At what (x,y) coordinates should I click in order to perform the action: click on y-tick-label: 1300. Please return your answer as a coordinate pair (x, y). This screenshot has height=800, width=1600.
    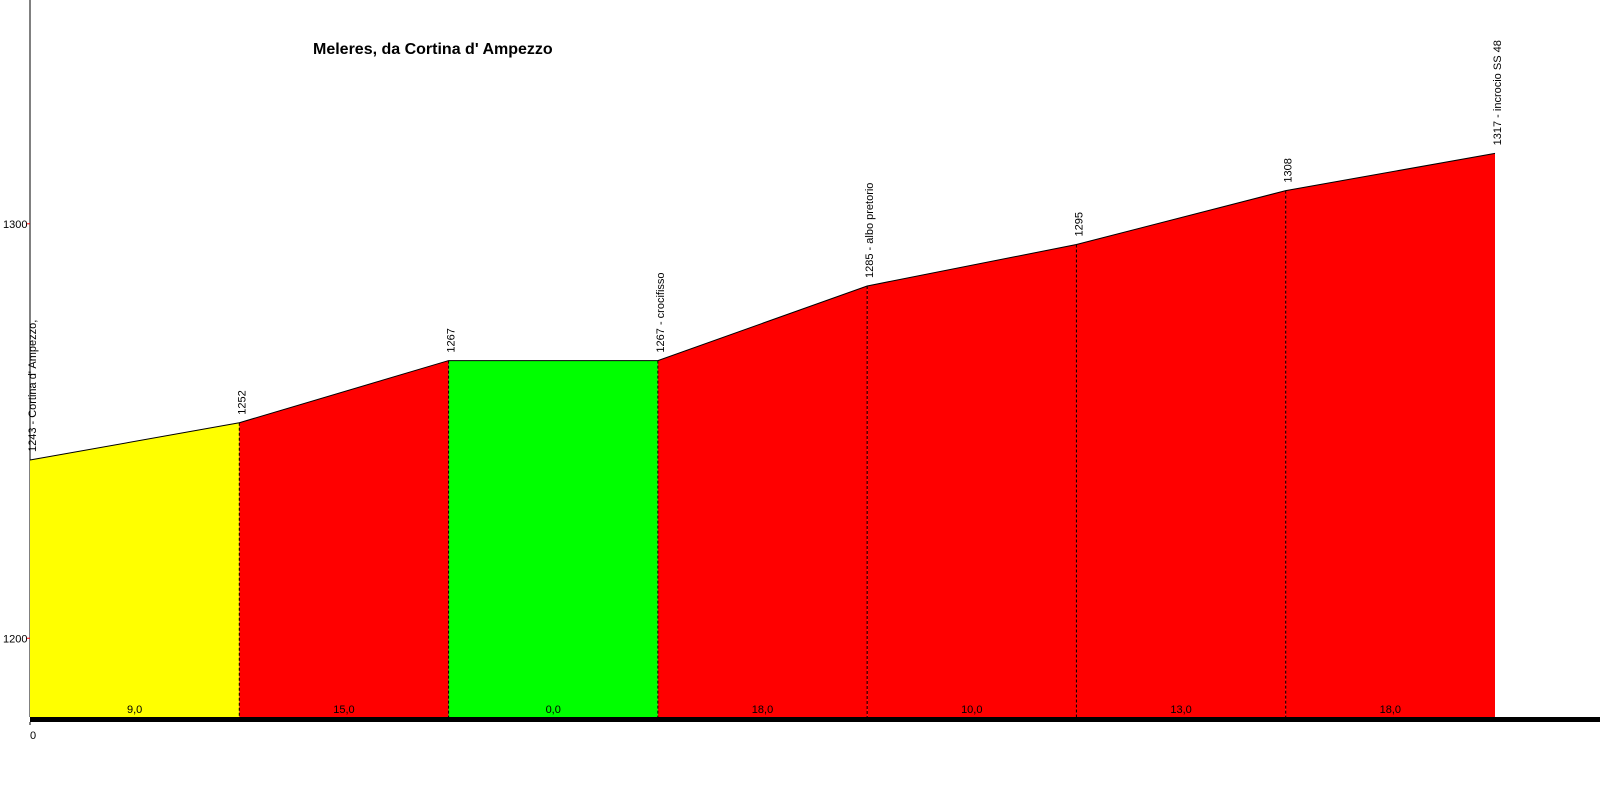
    Looking at the image, I should click on (15, 225).